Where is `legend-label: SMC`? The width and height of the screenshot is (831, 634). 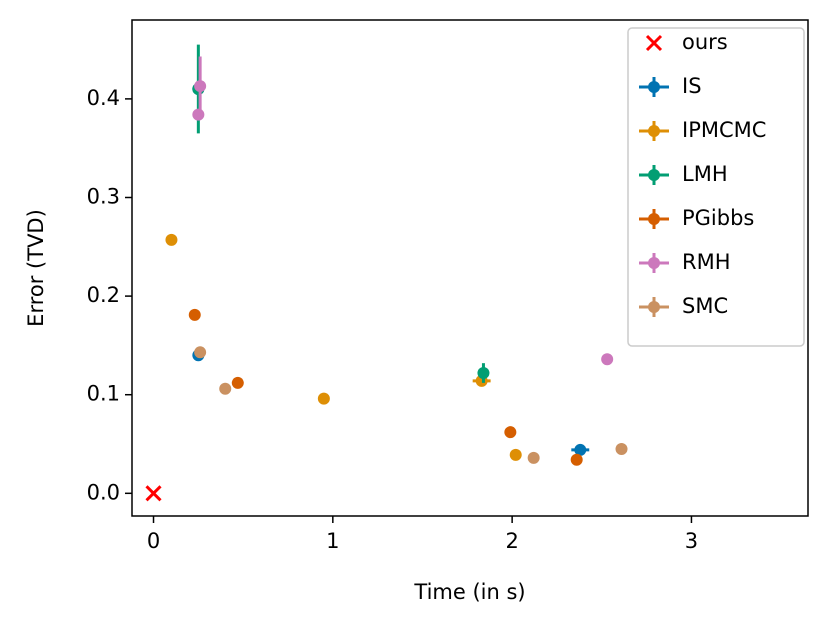 legend-label: SMC is located at coordinates (705, 306).